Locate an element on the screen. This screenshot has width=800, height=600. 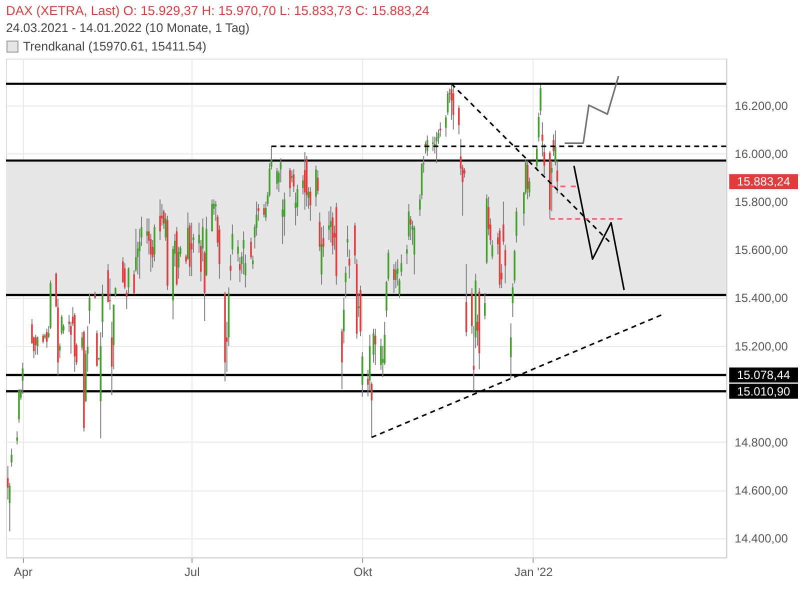
ref-line-label: 15.010,90 is located at coordinates (763, 391).